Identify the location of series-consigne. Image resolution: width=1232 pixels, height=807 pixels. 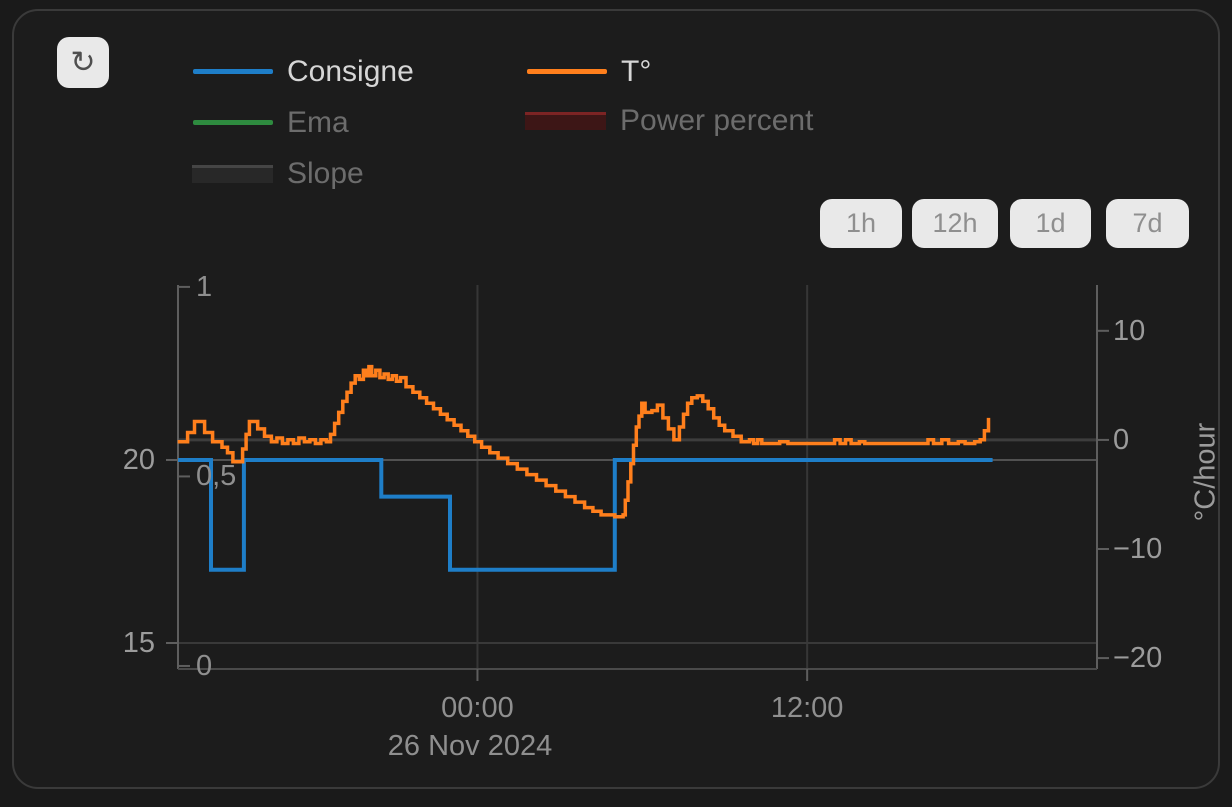
(585, 515).